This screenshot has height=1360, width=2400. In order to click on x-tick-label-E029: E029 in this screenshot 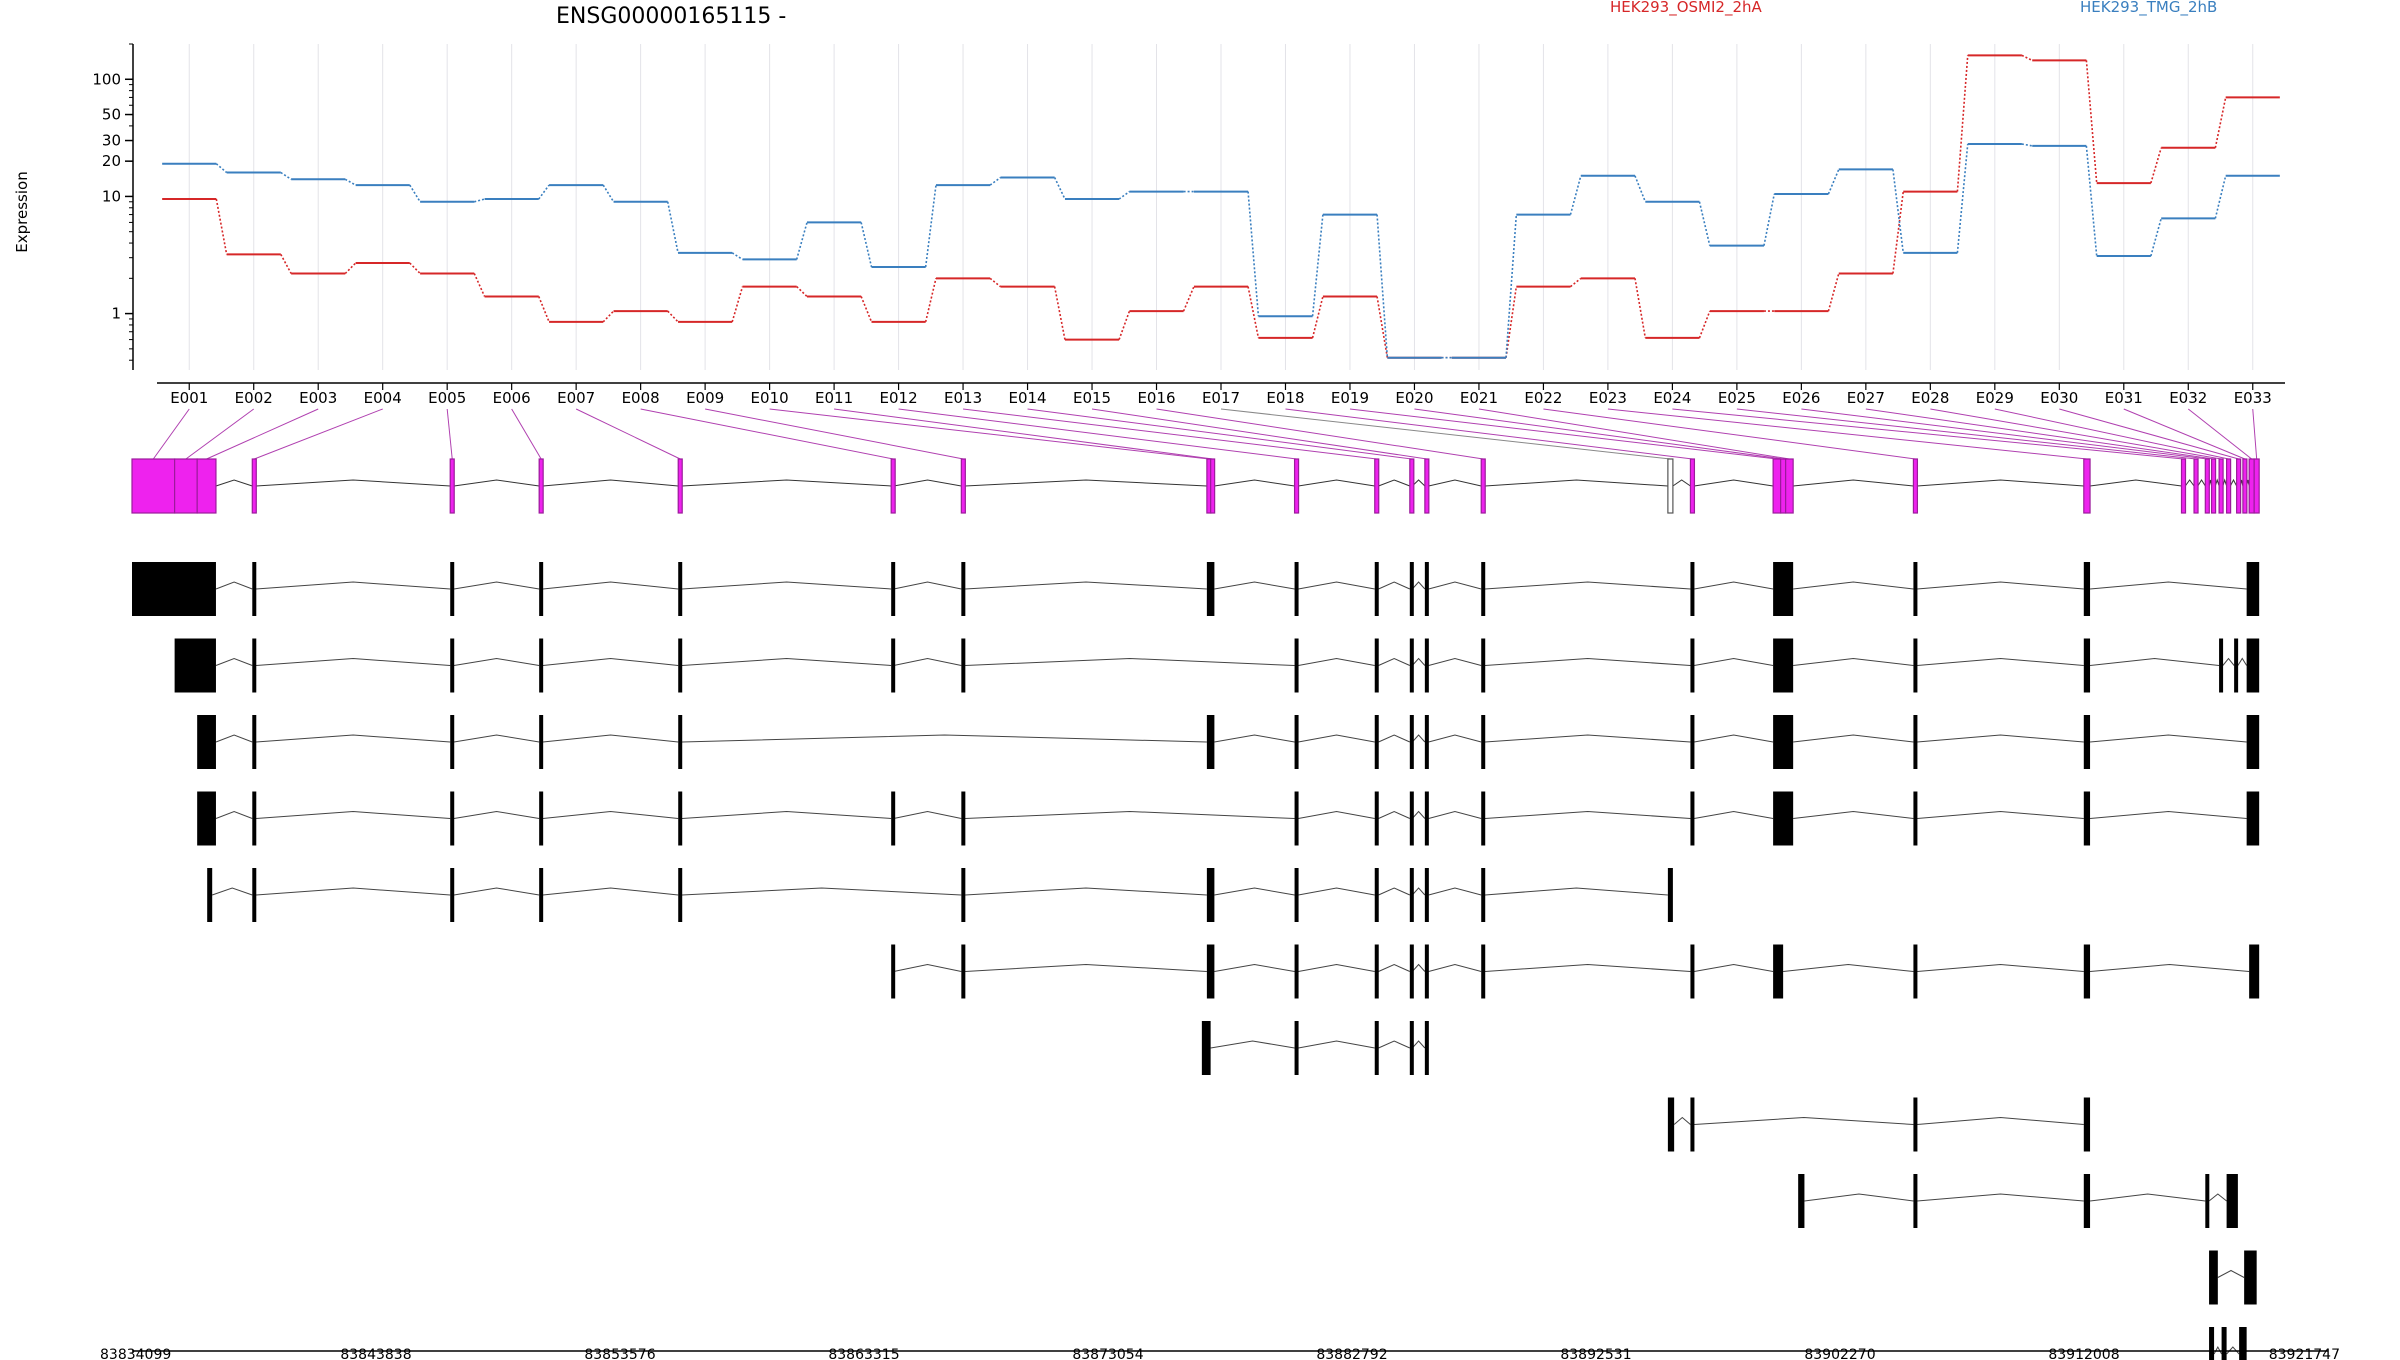, I will do `click(1995, 398)`.